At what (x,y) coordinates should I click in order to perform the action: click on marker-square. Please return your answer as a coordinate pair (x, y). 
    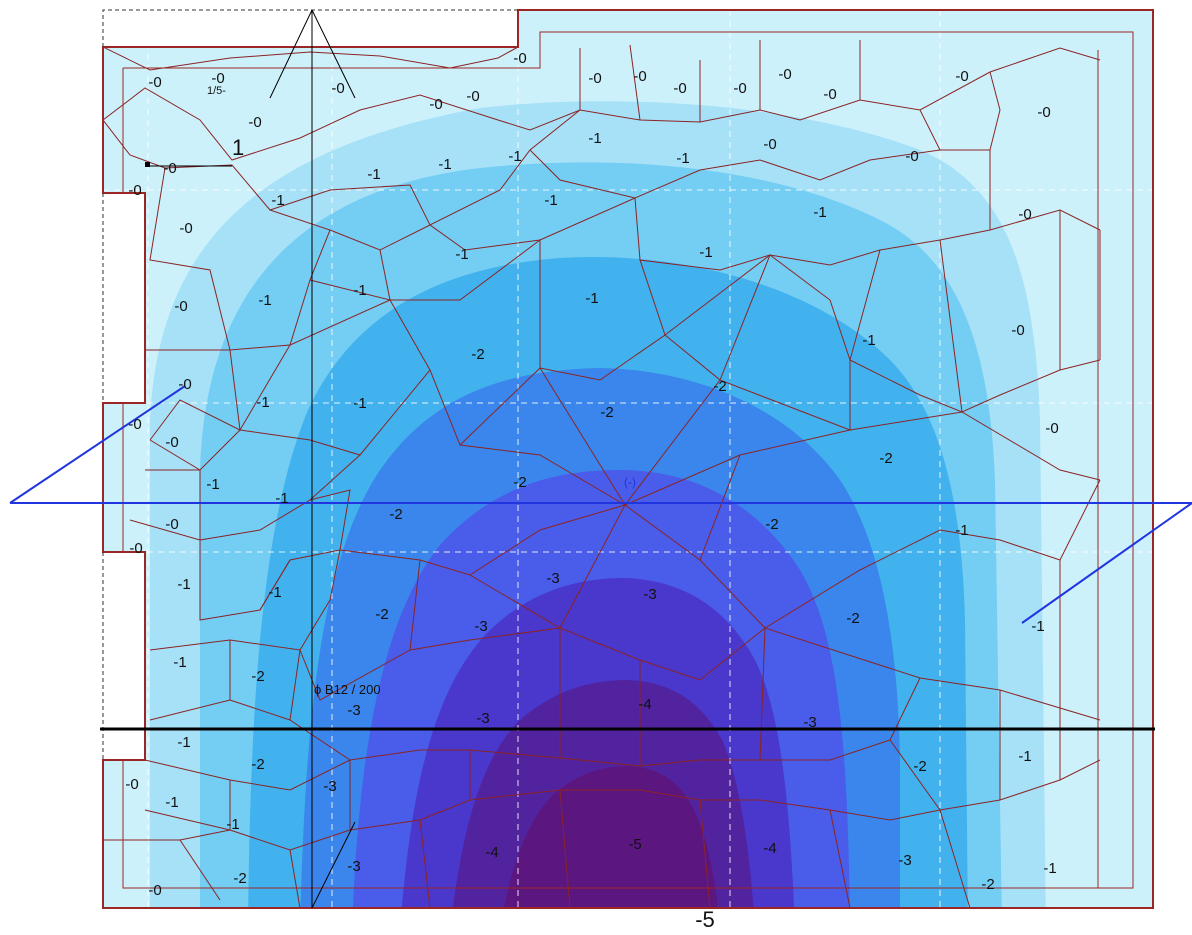
    Looking at the image, I should click on (147, 164).